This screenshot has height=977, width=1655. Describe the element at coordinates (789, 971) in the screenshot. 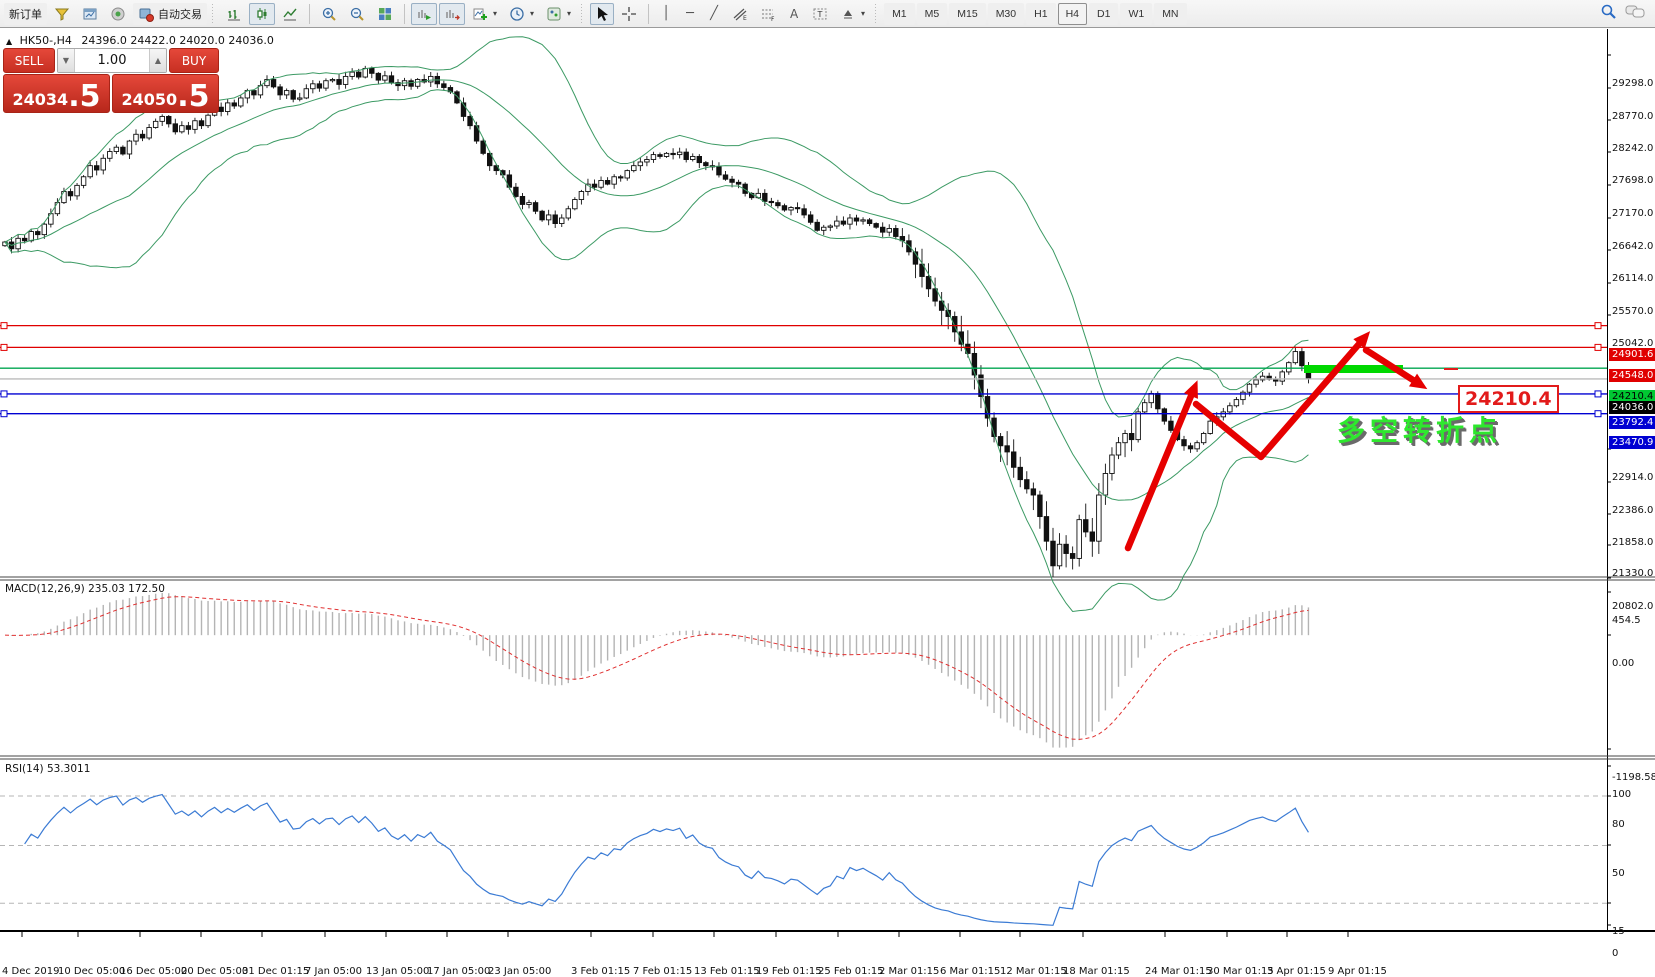

I see `time-tick: 19 Feb 01:15` at that location.